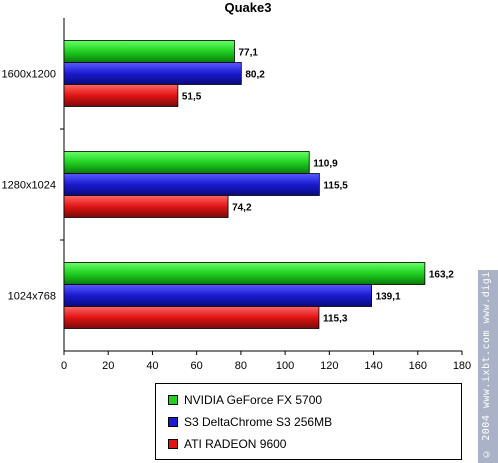 This screenshot has width=498, height=463. I want to click on chart-title: Quake3, so click(248, 7).